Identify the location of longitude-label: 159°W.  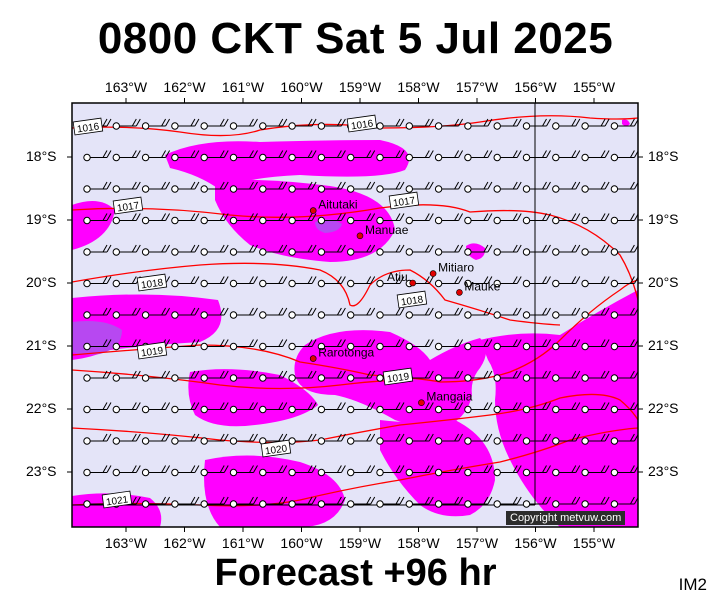
(360, 87).